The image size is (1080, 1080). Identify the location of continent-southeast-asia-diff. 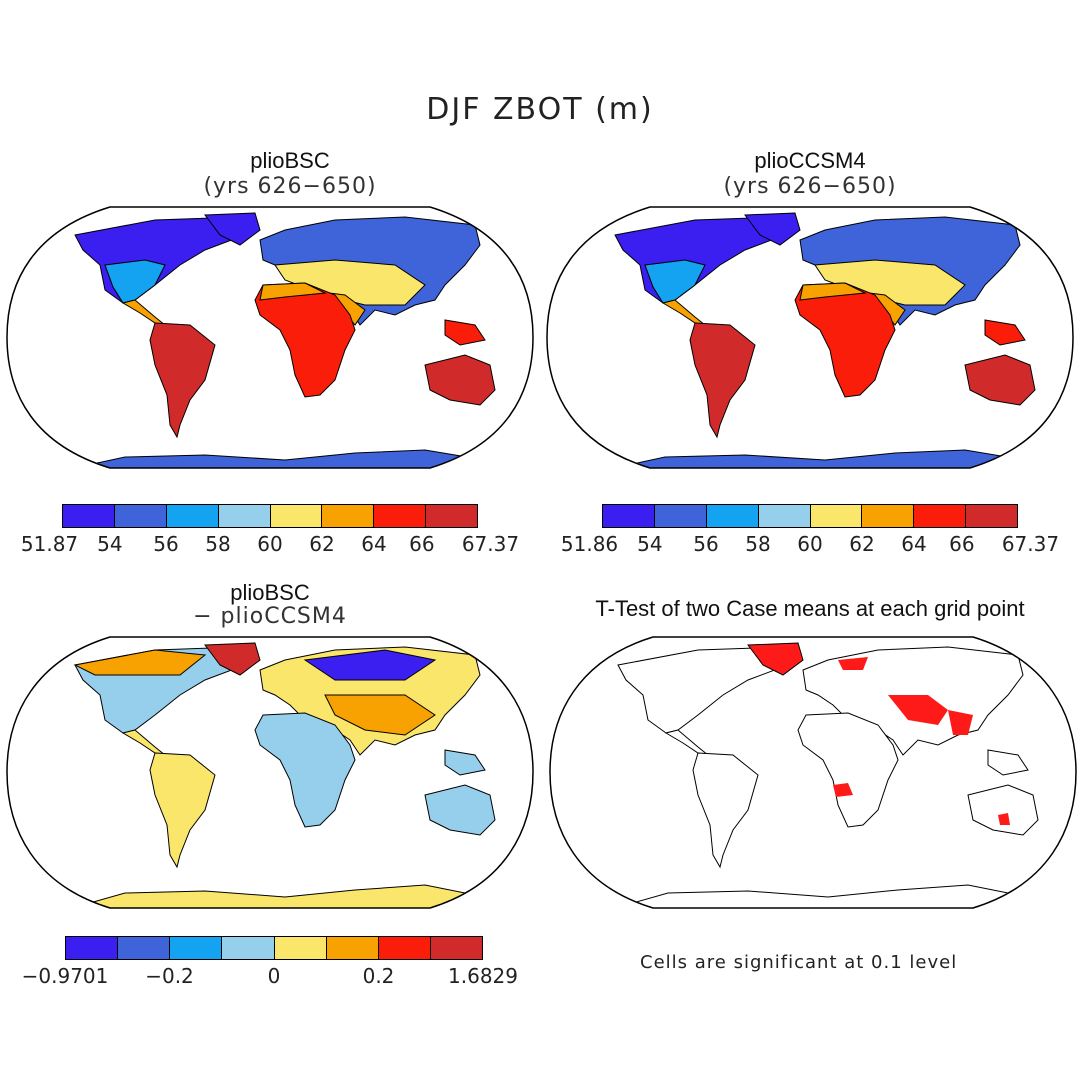
(465, 762).